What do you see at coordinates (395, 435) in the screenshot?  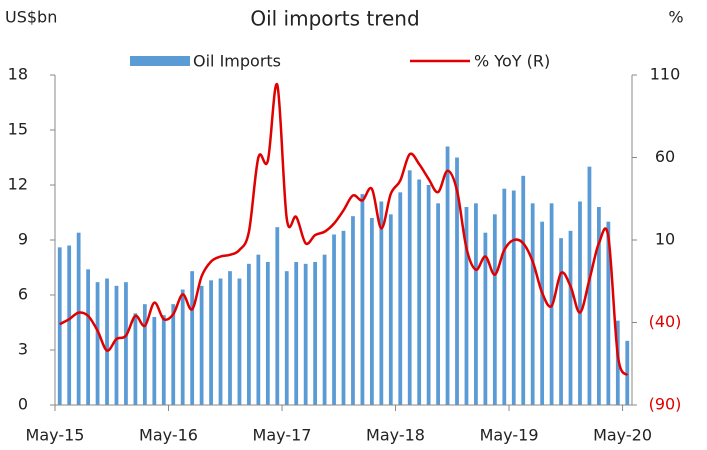 I see `x-tick-label: May-18` at bounding box center [395, 435].